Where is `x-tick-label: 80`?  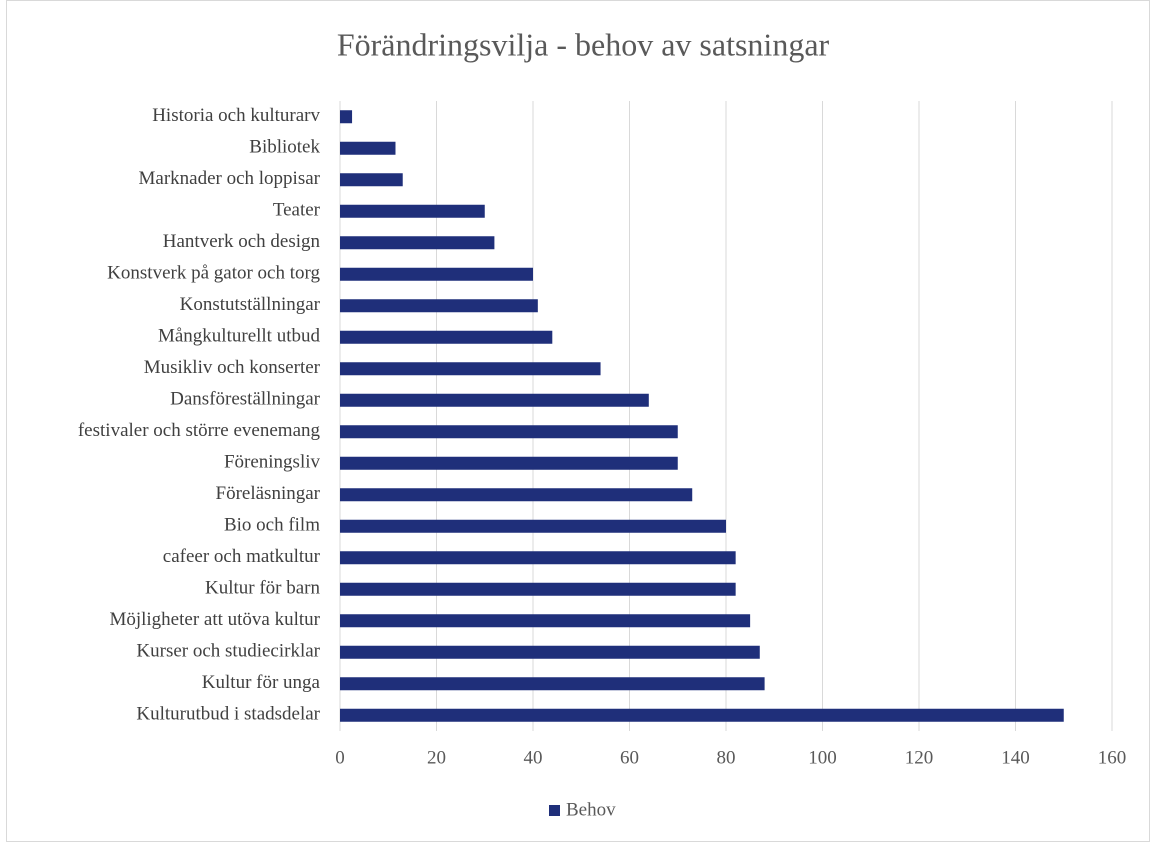
x-tick-label: 80 is located at coordinates (726, 757).